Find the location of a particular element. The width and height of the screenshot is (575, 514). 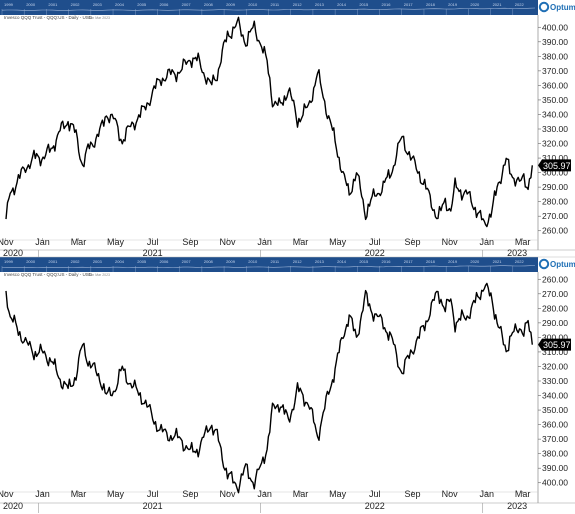

band-year-label: 2016 is located at coordinates (387, 261).